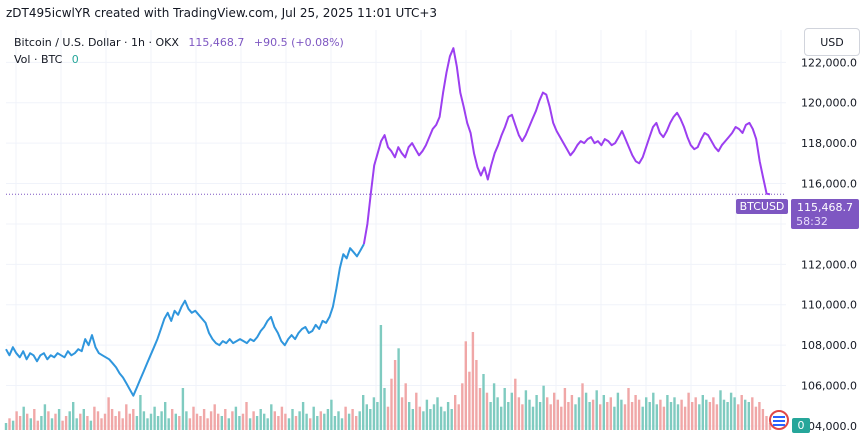  What do you see at coordinates (829, 103) in the screenshot?
I see `price-axis-tick: 120,000.0` at bounding box center [829, 103].